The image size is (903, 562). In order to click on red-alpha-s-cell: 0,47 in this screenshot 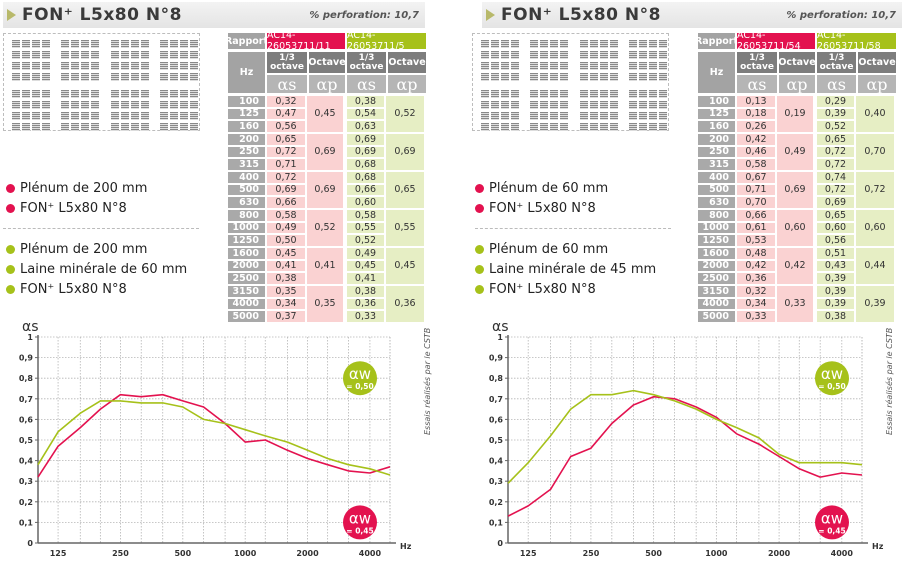, I will do `click(286, 113)`.